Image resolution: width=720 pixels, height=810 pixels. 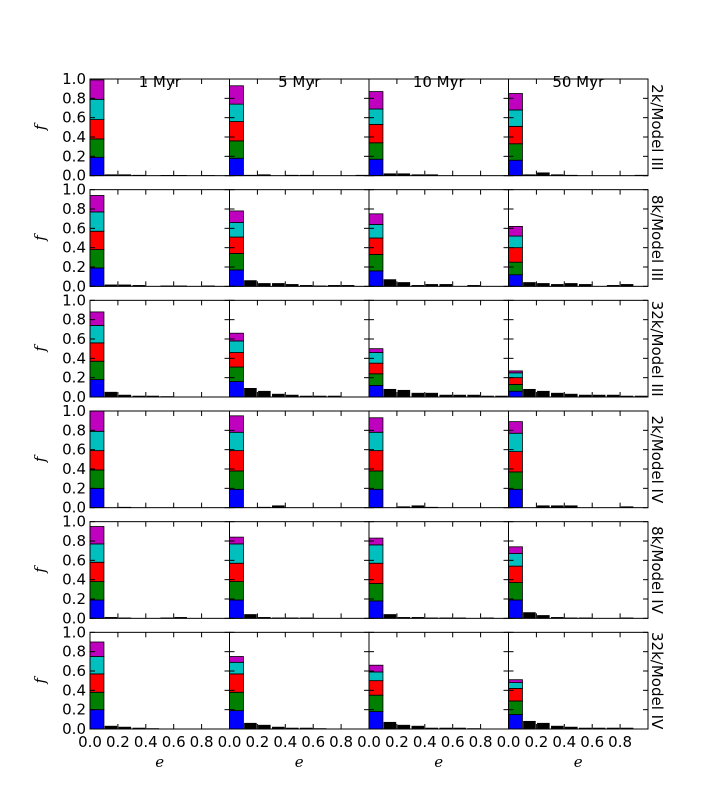 What do you see at coordinates (74, 267) in the screenshot?
I see `y-tick-label: 0.2` at bounding box center [74, 267].